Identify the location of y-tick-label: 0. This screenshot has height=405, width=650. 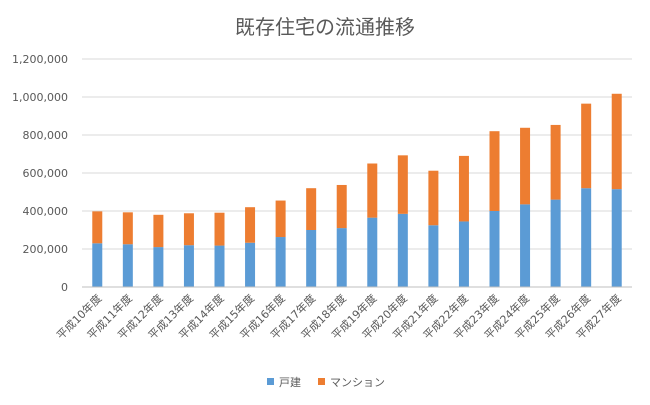
(64, 287).